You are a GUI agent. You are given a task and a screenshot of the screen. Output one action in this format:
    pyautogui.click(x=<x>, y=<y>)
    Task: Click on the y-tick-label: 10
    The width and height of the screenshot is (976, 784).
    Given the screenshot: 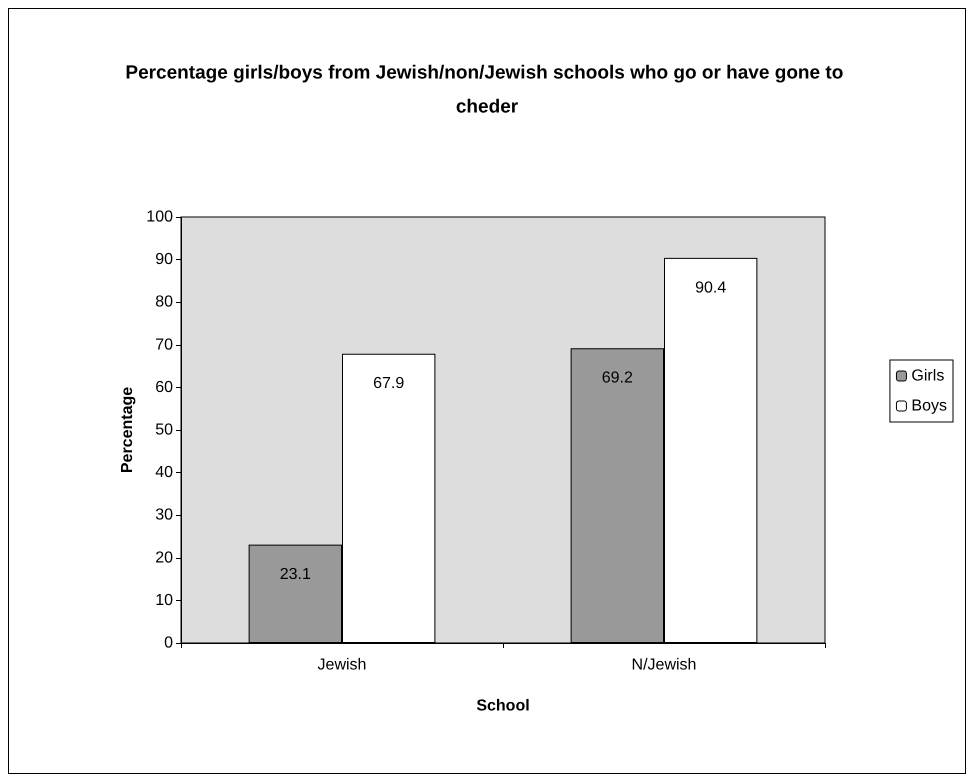 What is the action you would take?
    pyautogui.click(x=164, y=600)
    